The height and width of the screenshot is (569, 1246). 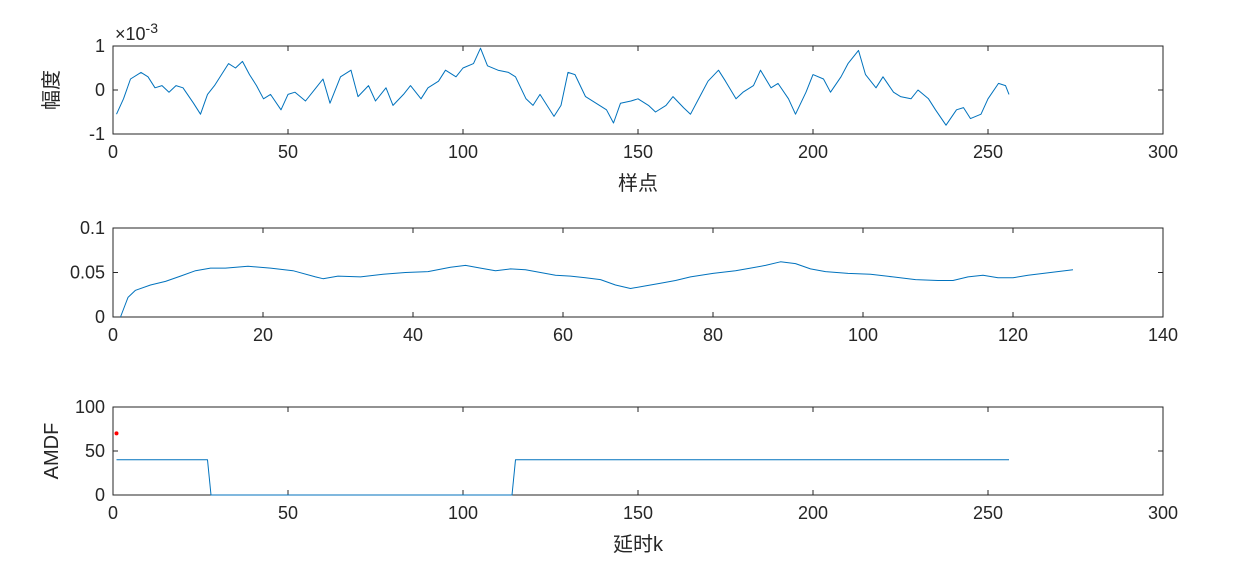 I want to click on x-axis-label: 延时k, so click(x=638, y=544).